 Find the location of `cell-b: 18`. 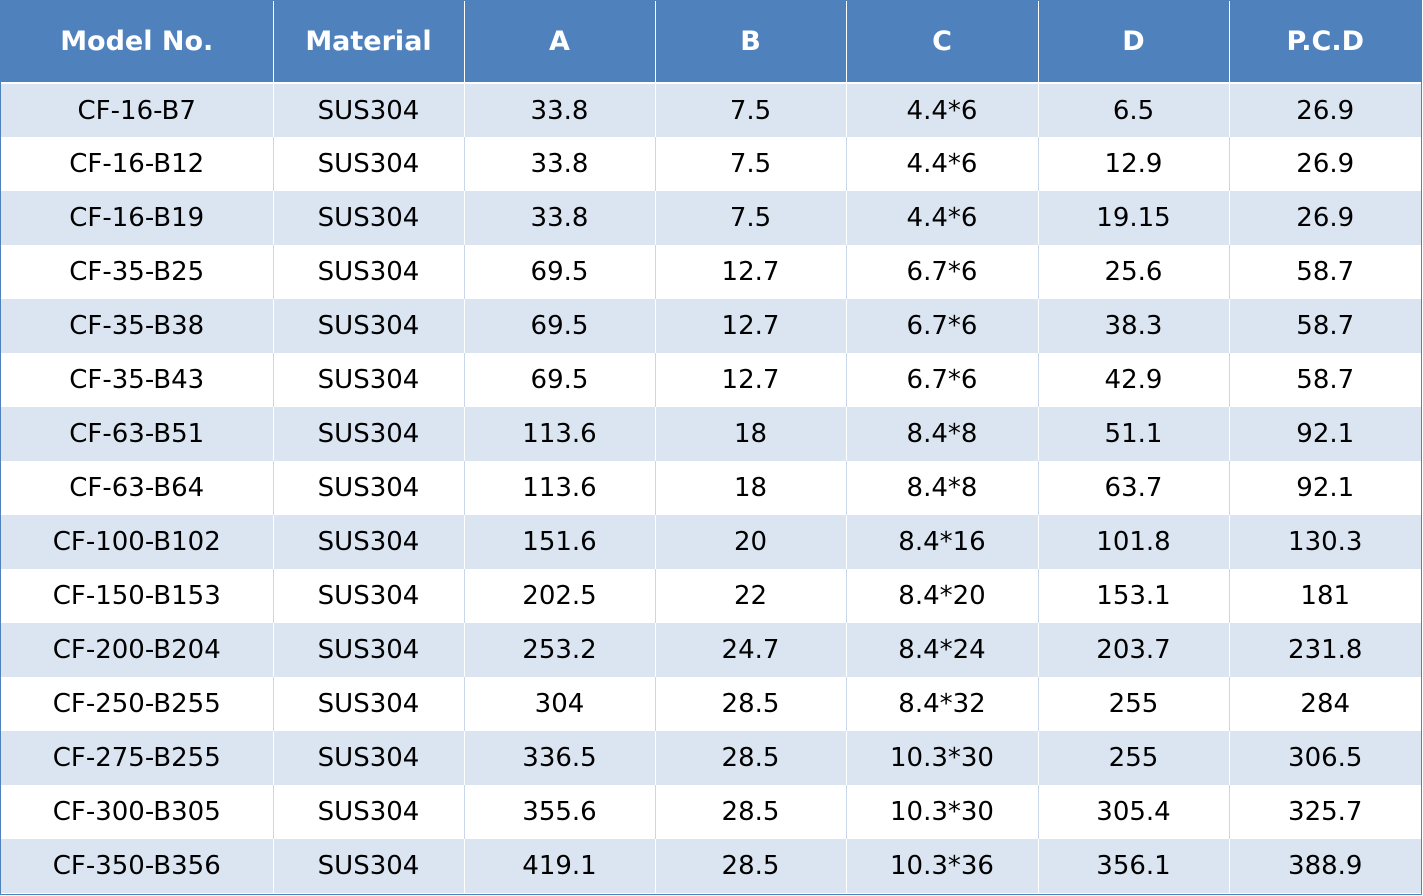

cell-b: 18 is located at coordinates (751, 434).